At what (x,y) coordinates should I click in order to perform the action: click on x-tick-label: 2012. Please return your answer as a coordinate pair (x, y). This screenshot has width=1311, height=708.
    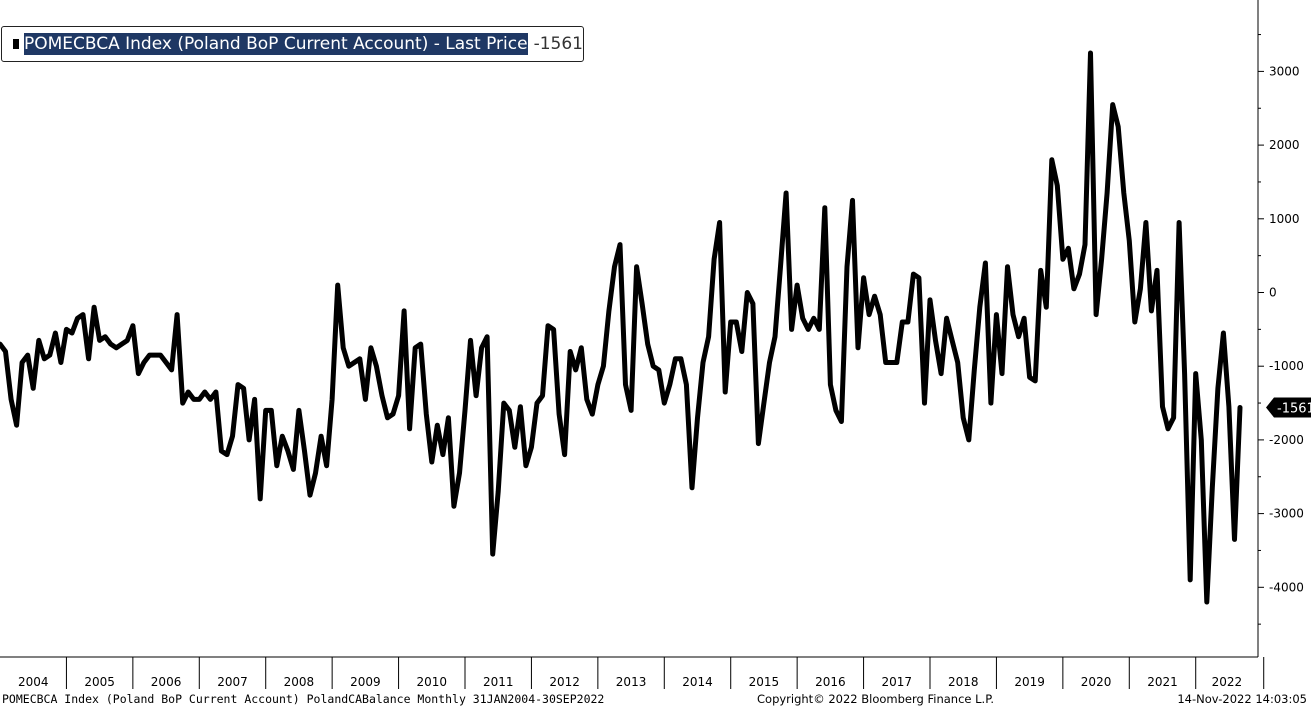
    Looking at the image, I should click on (564, 682).